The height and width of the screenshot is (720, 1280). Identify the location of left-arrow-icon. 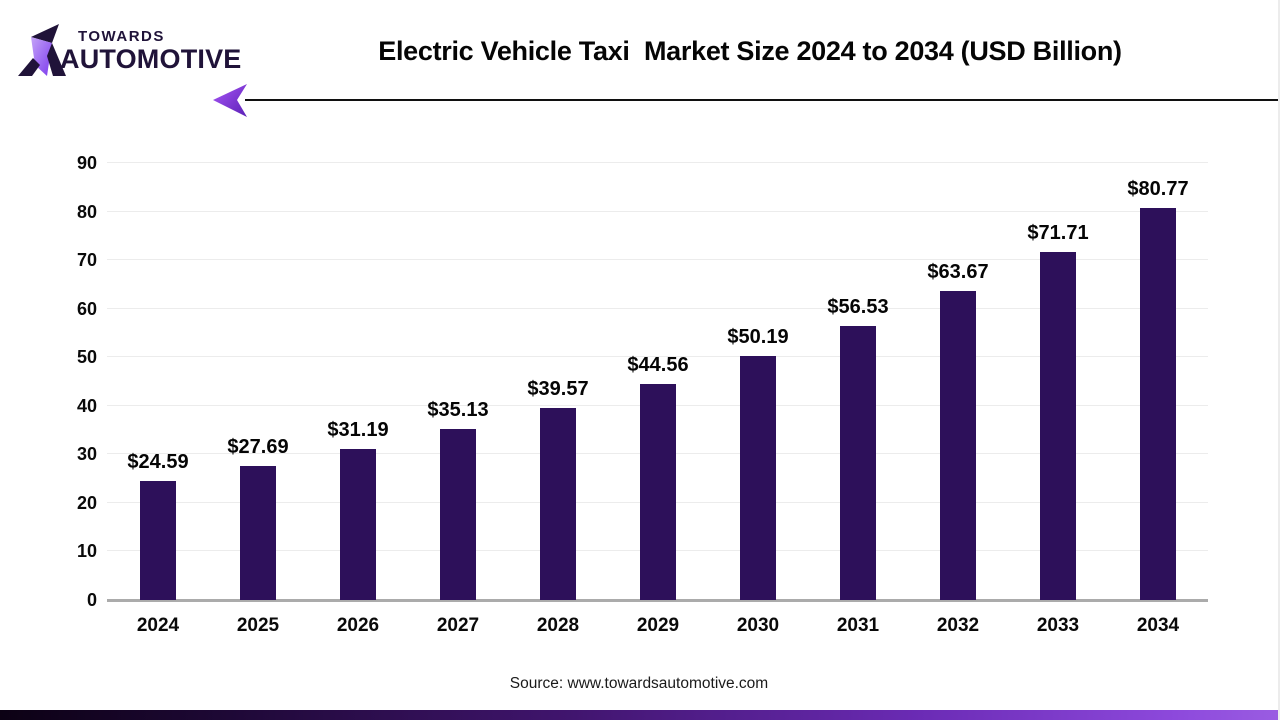
(230, 100).